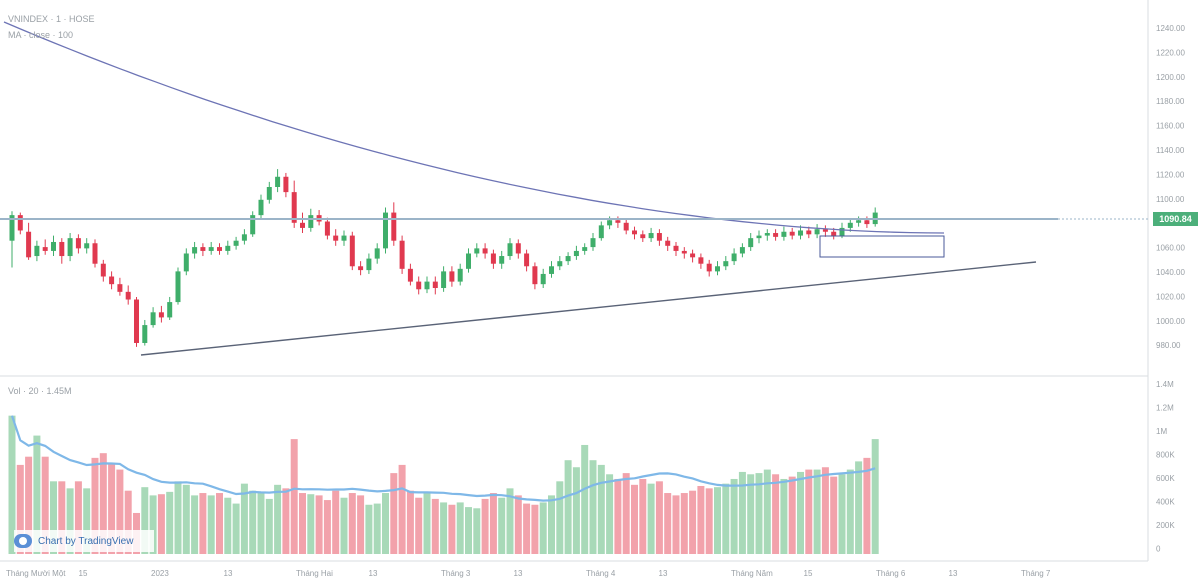  What do you see at coordinates (1170, 199) in the screenshot?
I see `price-tick-label: 1100.00` at bounding box center [1170, 199].